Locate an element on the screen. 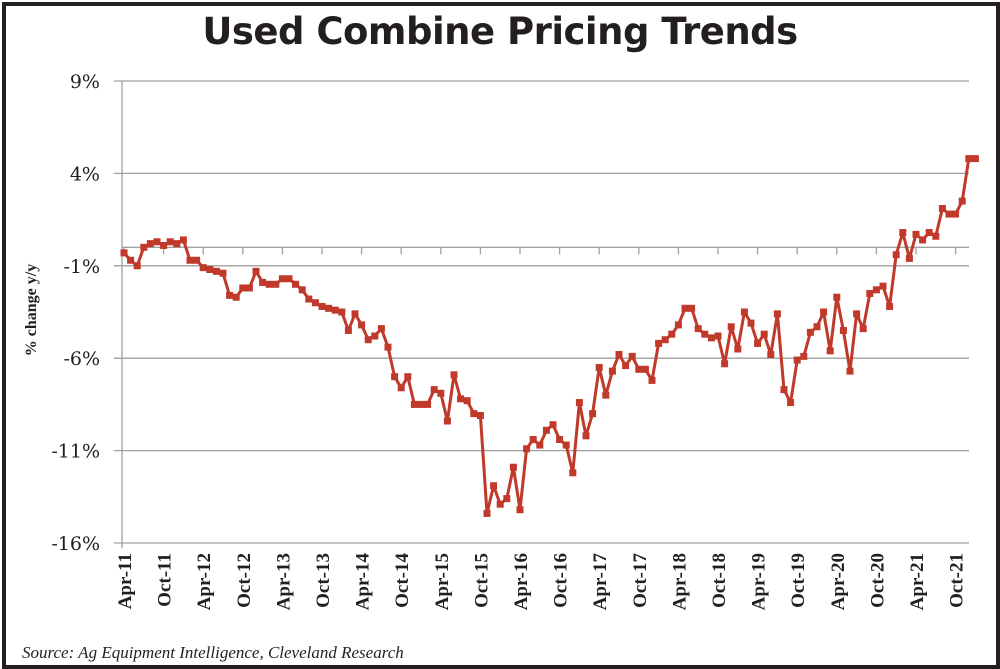 The width and height of the screenshot is (1000, 669). x-tick-label: Apr-15 is located at coordinates (442, 581).